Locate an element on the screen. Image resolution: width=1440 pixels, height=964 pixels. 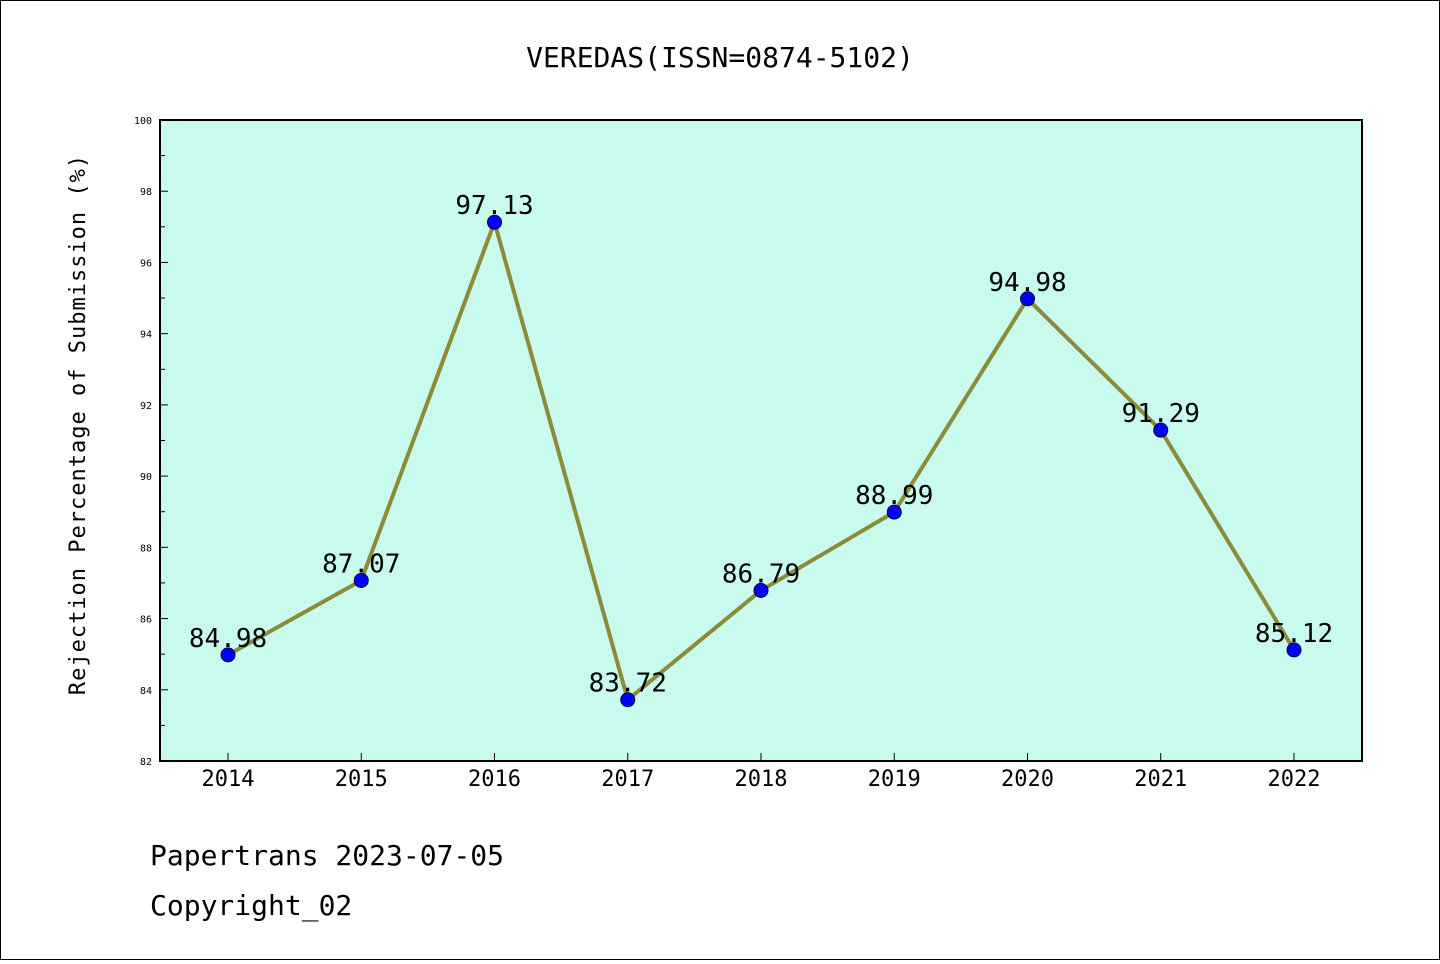
y-tick-label: 94 is located at coordinates (146, 335).